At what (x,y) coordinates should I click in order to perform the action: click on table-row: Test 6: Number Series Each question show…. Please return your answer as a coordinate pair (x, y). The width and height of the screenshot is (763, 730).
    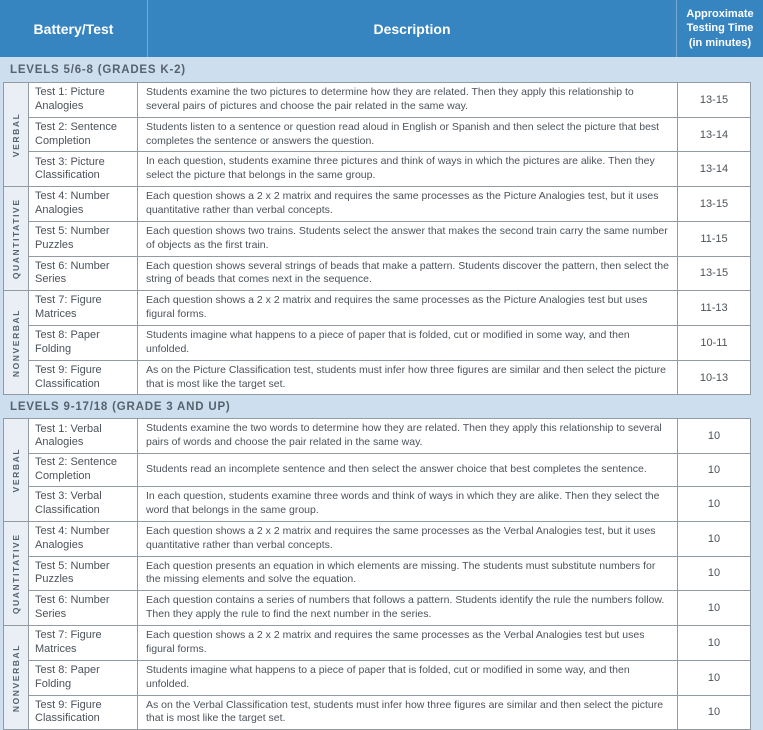
    Looking at the image, I should click on (377, 273).